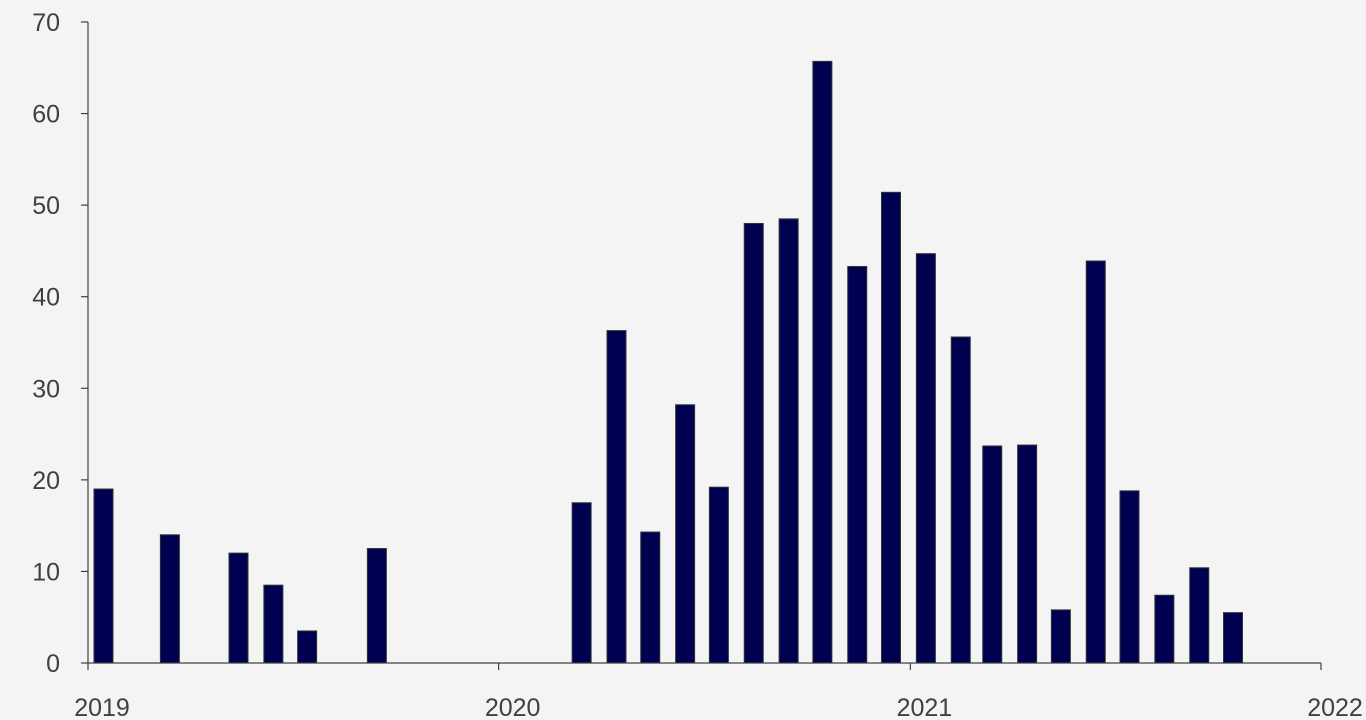  I want to click on x-tick-label: 2020, so click(513, 707).